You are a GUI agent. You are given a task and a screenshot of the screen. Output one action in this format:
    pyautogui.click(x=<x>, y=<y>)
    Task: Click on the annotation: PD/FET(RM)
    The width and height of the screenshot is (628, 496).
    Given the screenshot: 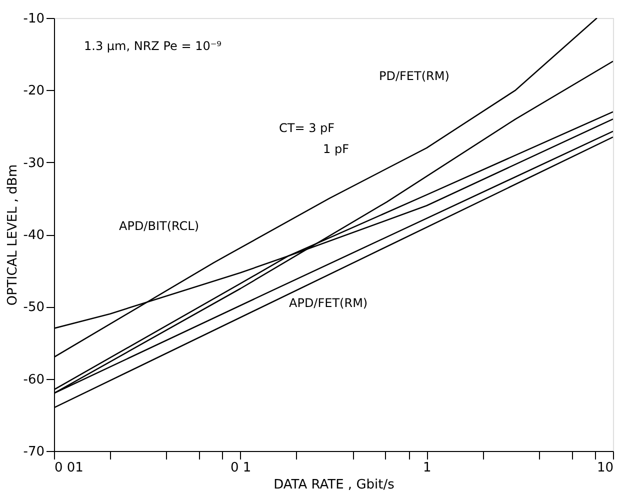 What is the action you would take?
    pyautogui.click(x=414, y=76)
    